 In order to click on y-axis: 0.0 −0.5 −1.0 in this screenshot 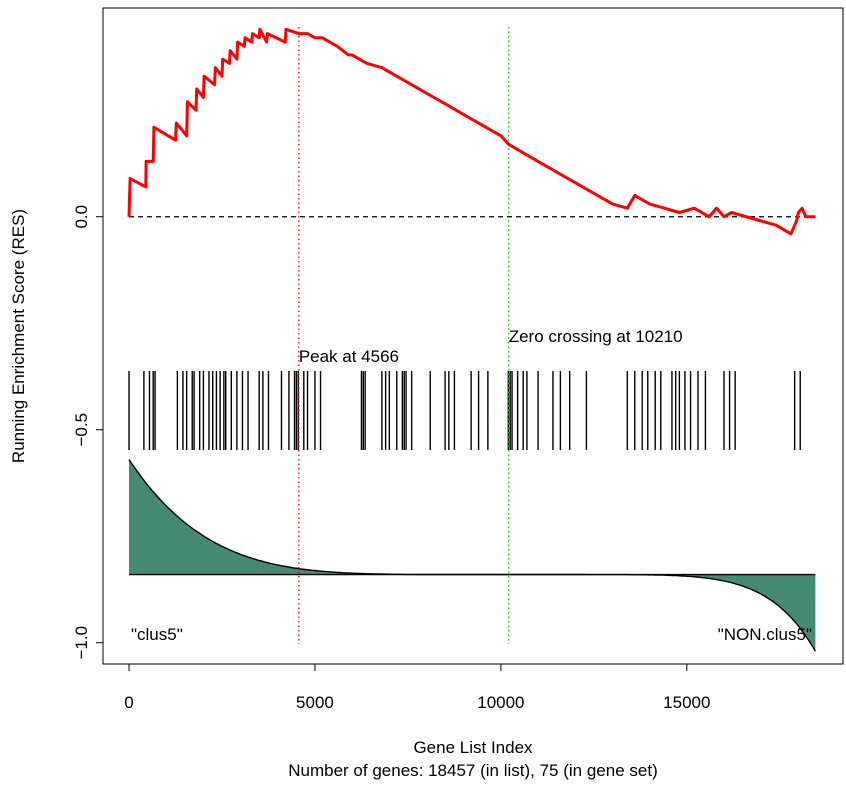, I will do `click(88, 432)`.